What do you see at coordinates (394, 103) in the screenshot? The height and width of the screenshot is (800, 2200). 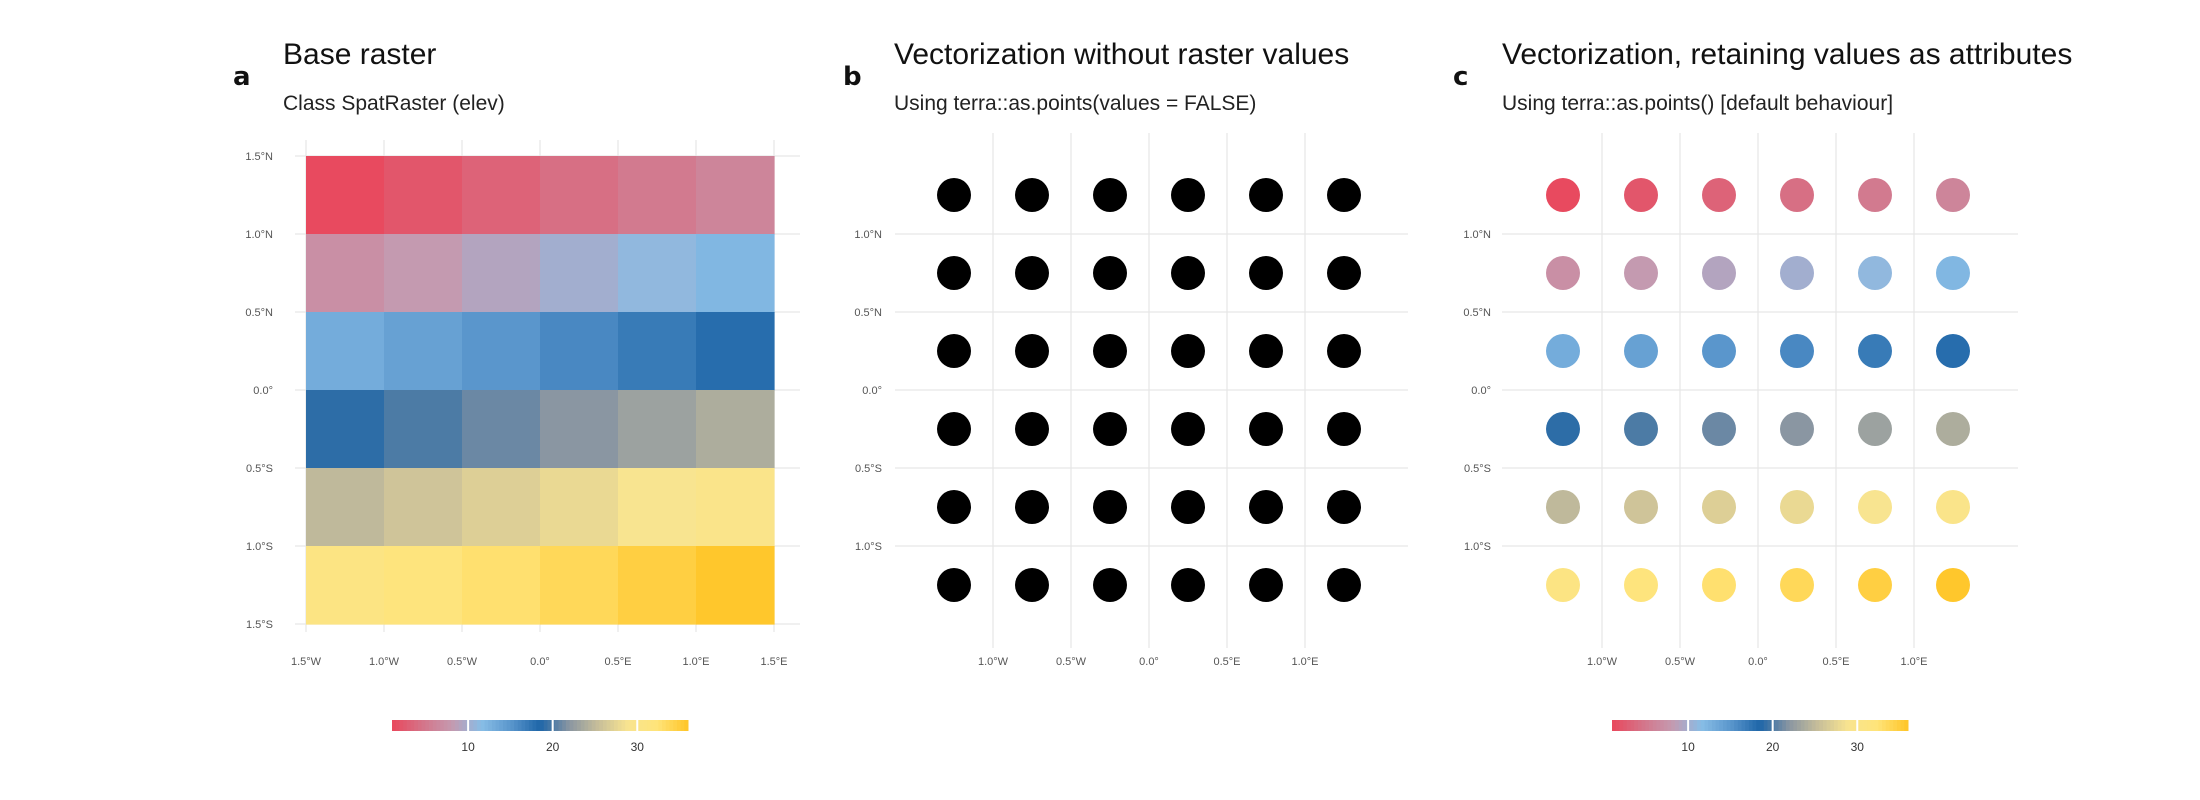 I see `panel-a-subtitle: Class SpatRaster (elev)` at bounding box center [394, 103].